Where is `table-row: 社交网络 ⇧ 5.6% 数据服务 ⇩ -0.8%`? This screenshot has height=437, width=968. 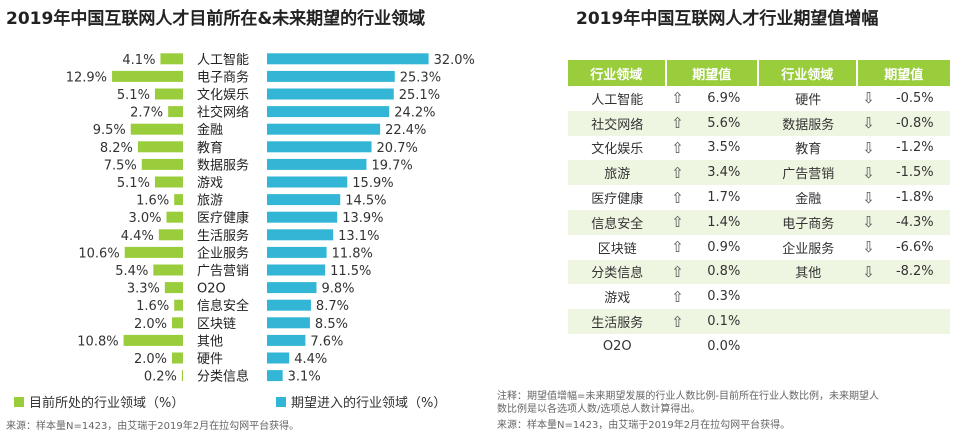 table-row: 社交网络 ⇧ 5.6% 数据服务 ⇩ -0.8% is located at coordinates (759, 123).